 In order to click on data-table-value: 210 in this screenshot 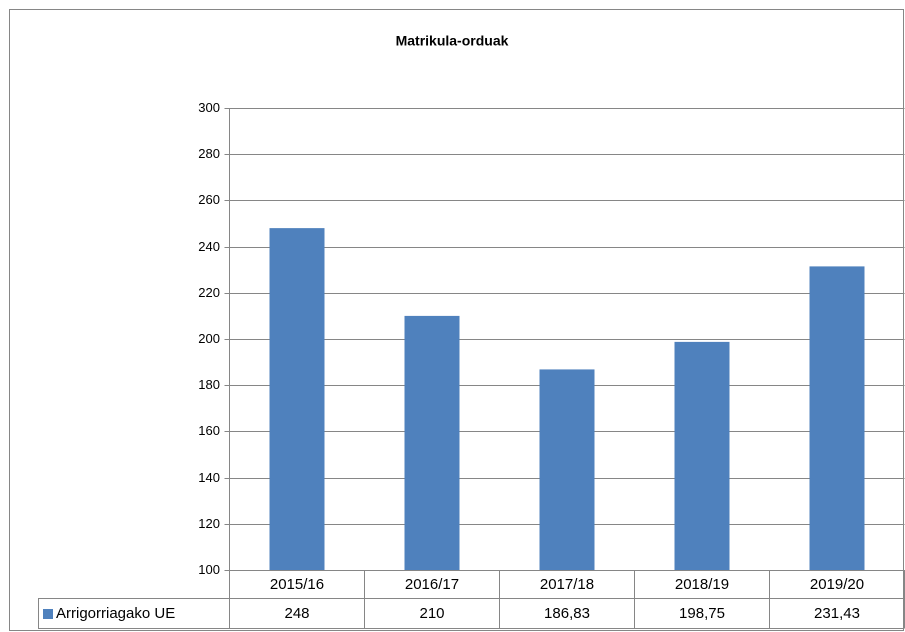, I will do `click(431, 613)`.